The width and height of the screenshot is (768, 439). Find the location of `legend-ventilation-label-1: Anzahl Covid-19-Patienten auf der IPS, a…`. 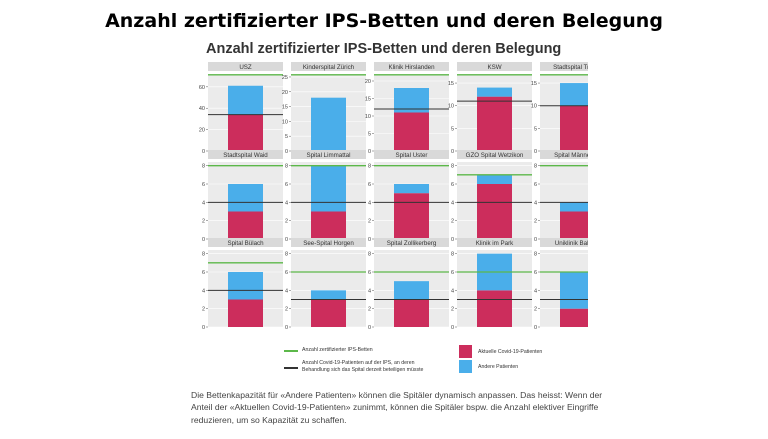

legend-ventilation-label-1: Anzahl Covid-19-Patienten auf der IPS, a… is located at coordinates (358, 363).